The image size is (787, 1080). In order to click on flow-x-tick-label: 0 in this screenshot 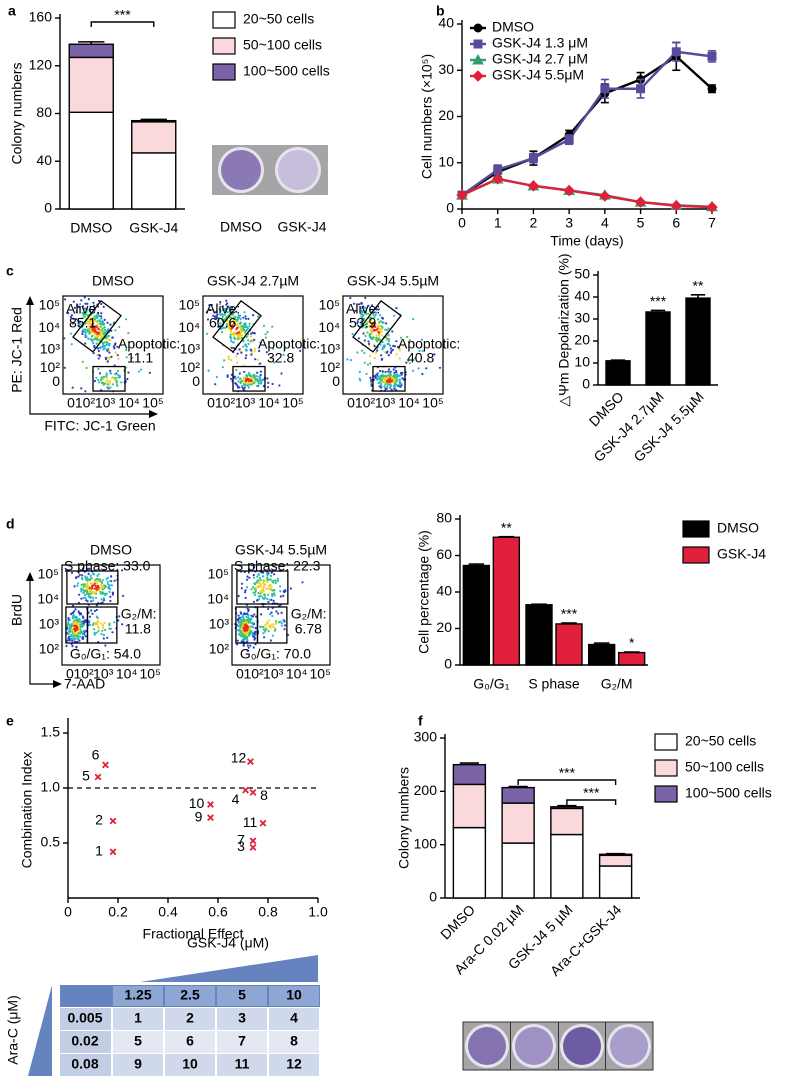, I will do `click(70, 674)`.